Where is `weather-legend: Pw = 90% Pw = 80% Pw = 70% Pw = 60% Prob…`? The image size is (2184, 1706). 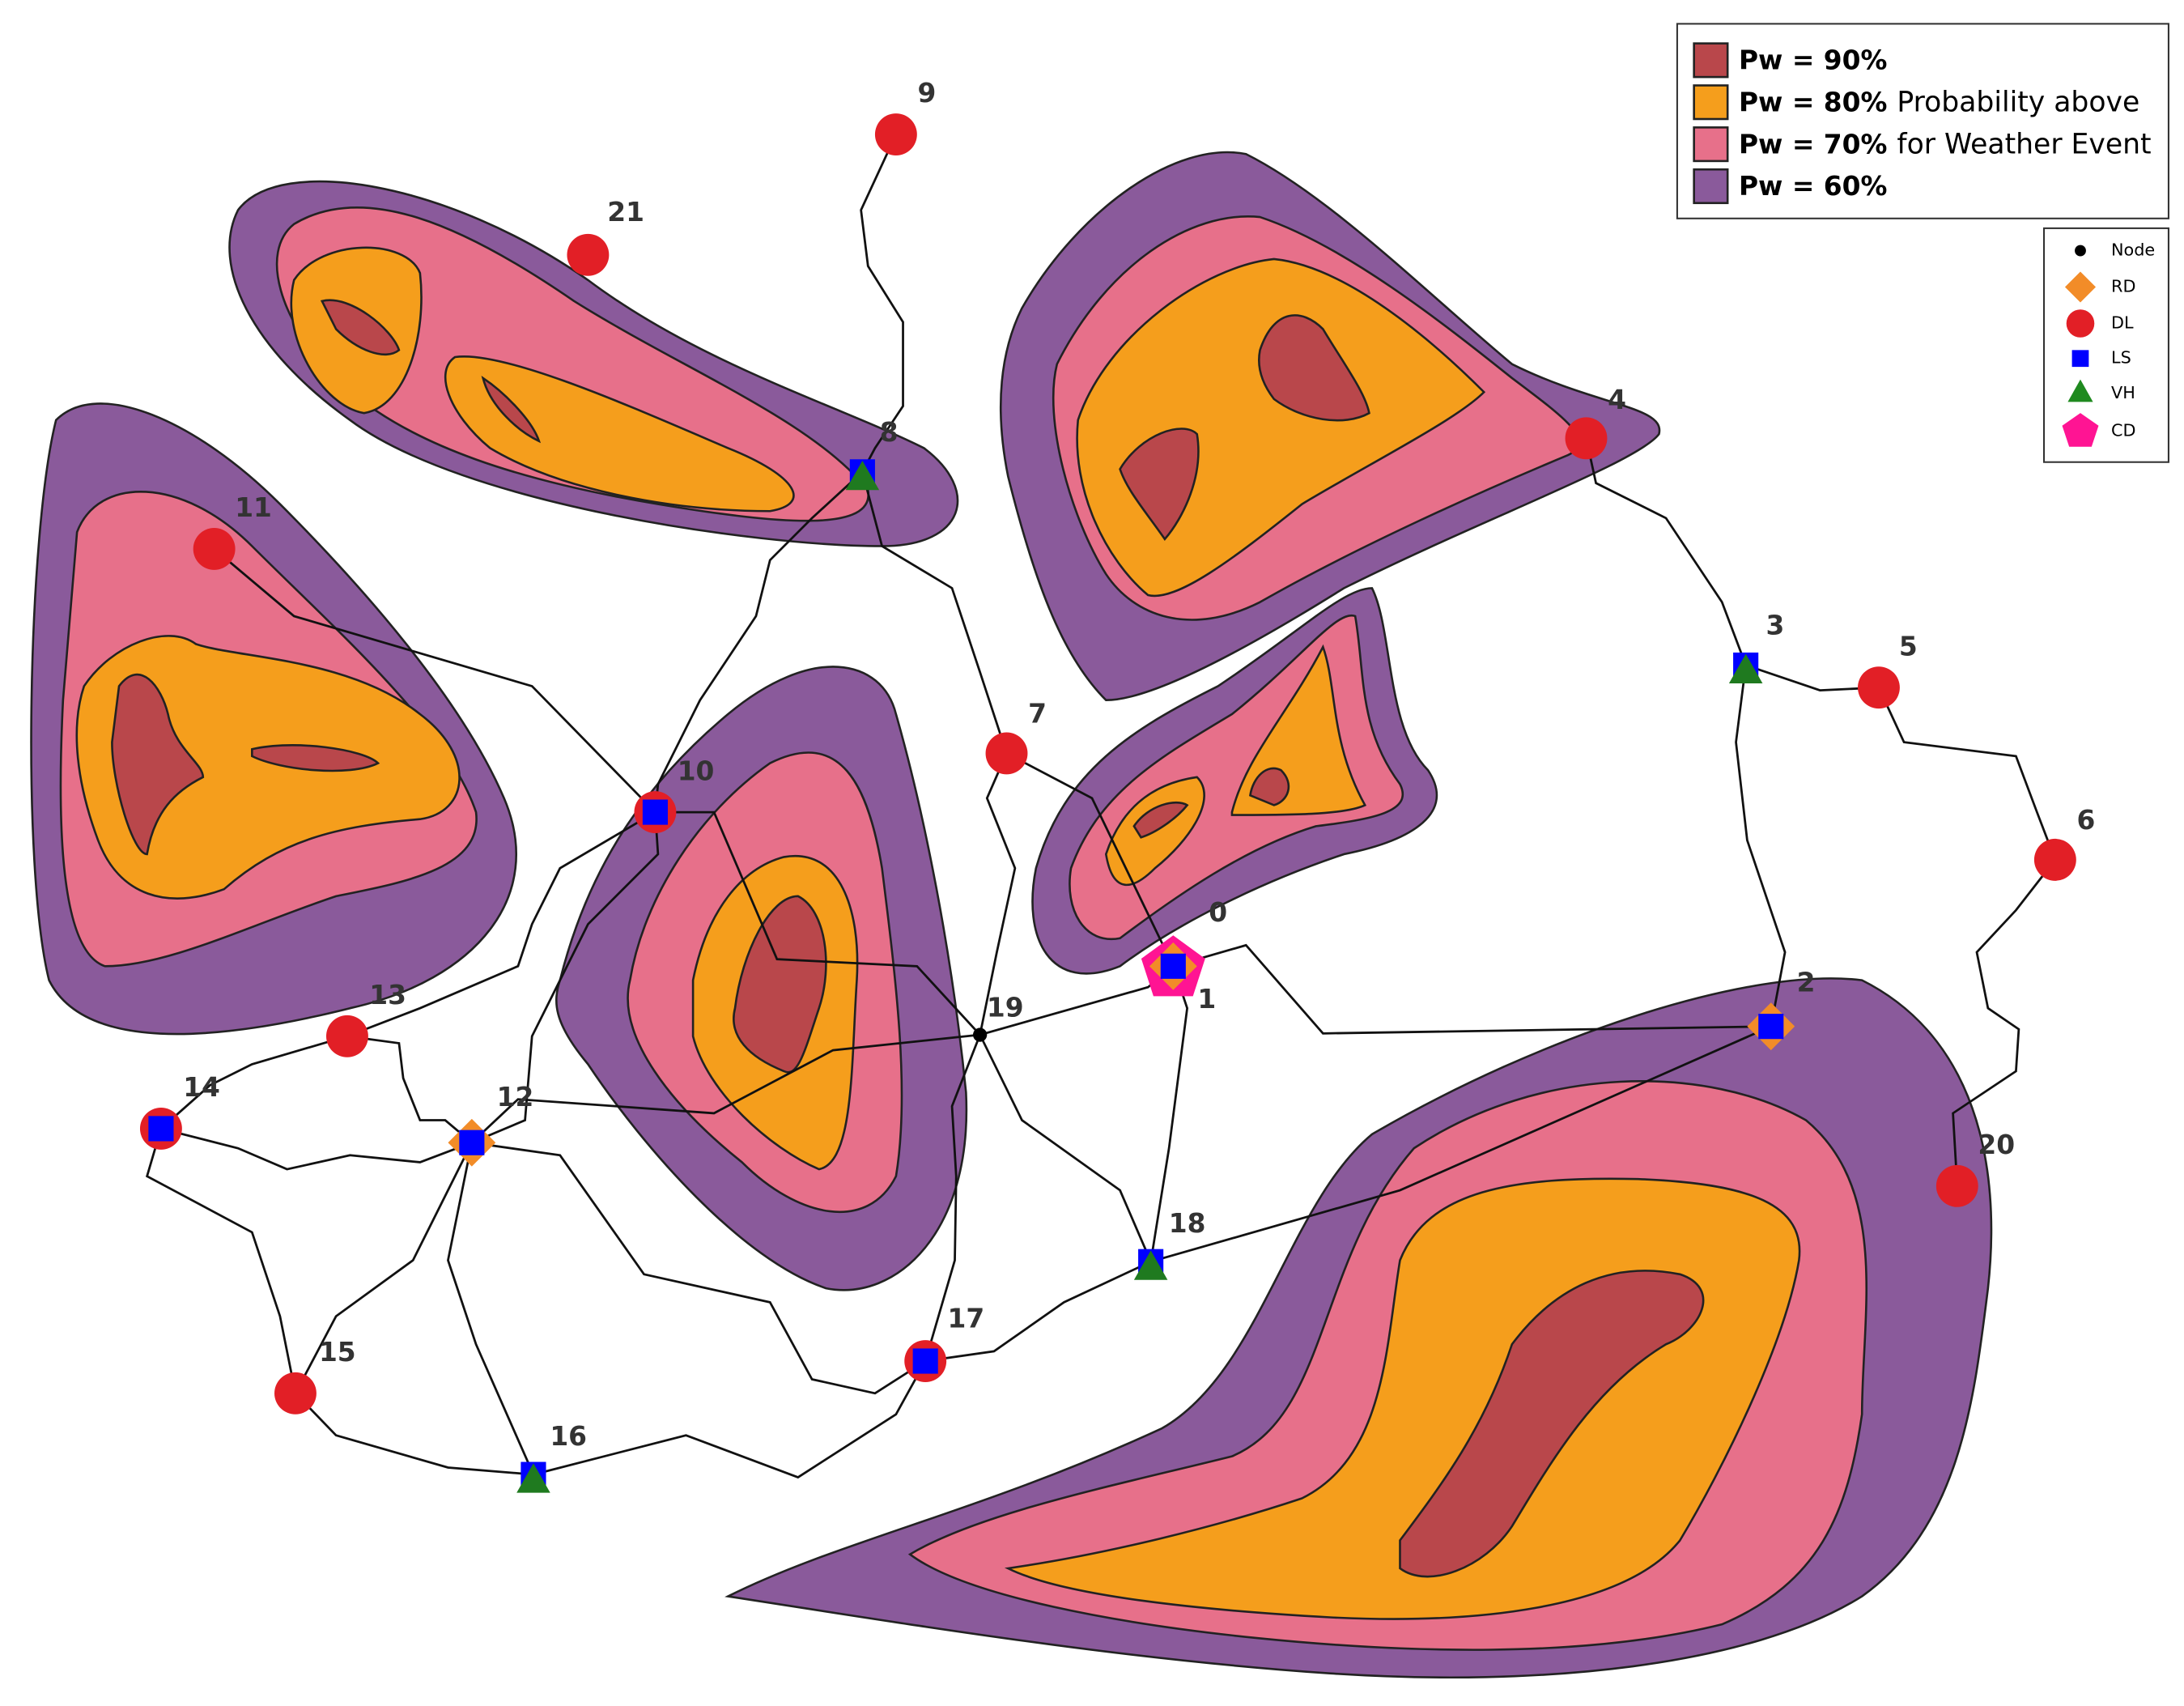 weather-legend: Pw = 90% Pw = 80% Pw = 70% Pw = 60% Prob… is located at coordinates (1923, 121).